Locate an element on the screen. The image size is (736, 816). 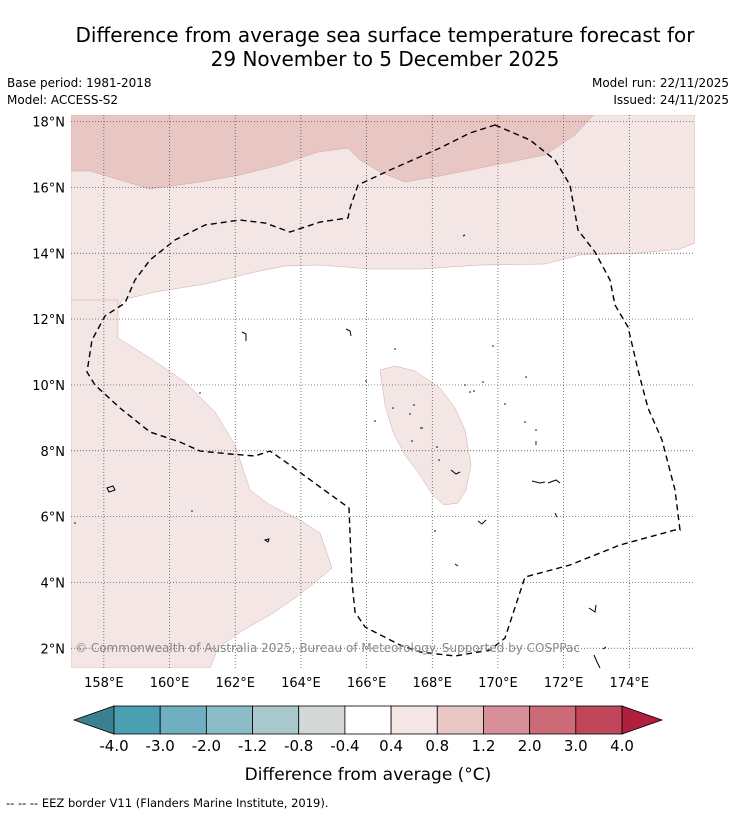
colorbar-tick-label: 1.2 is located at coordinates (484, 746).